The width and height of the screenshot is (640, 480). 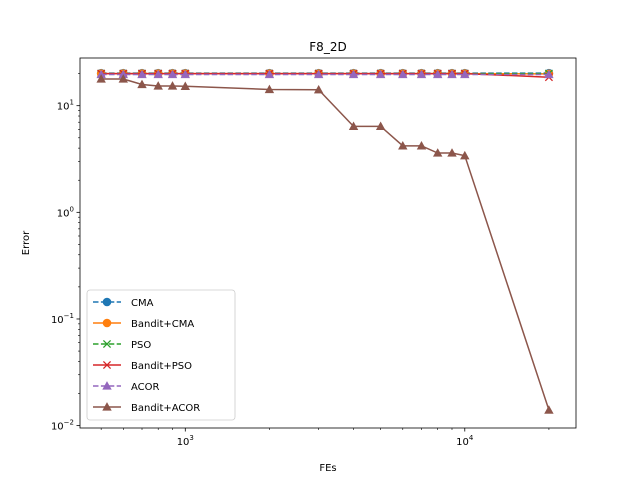 I want to click on legend-label-cma: CMA, so click(x=142, y=303).